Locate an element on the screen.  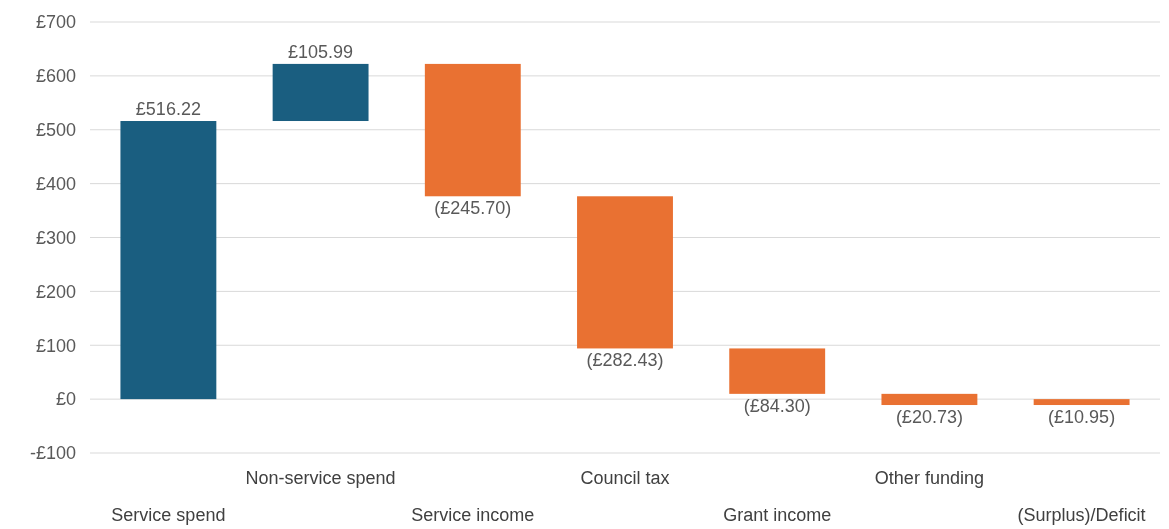
data-label: £105.99 is located at coordinates (321, 51).